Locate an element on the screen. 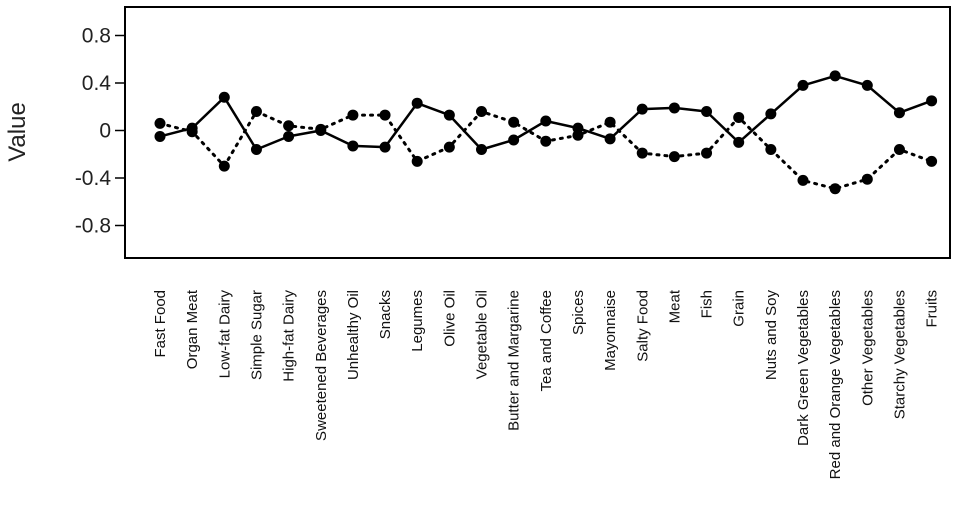 Image resolution: width=968 pixels, height=530 pixels. x-category-label: Salty Food is located at coordinates (642, 326).